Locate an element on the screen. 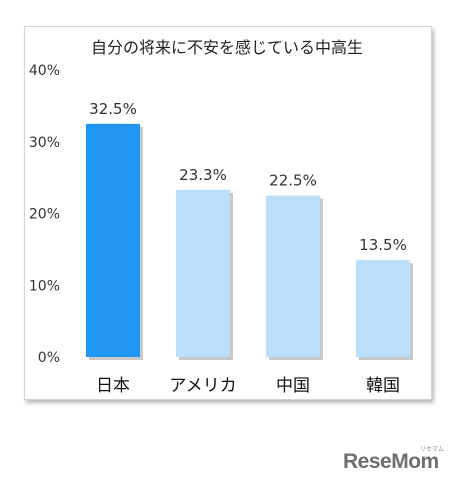  y-tick-label: 30% is located at coordinates (44, 143).